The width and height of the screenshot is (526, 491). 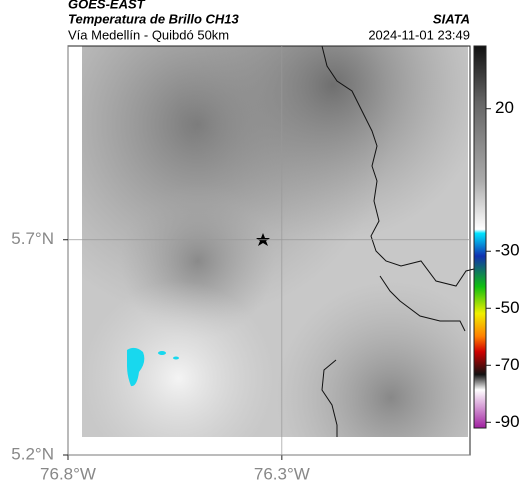 I want to click on title: Temperatura de Brillo CH13, so click(x=154, y=18).